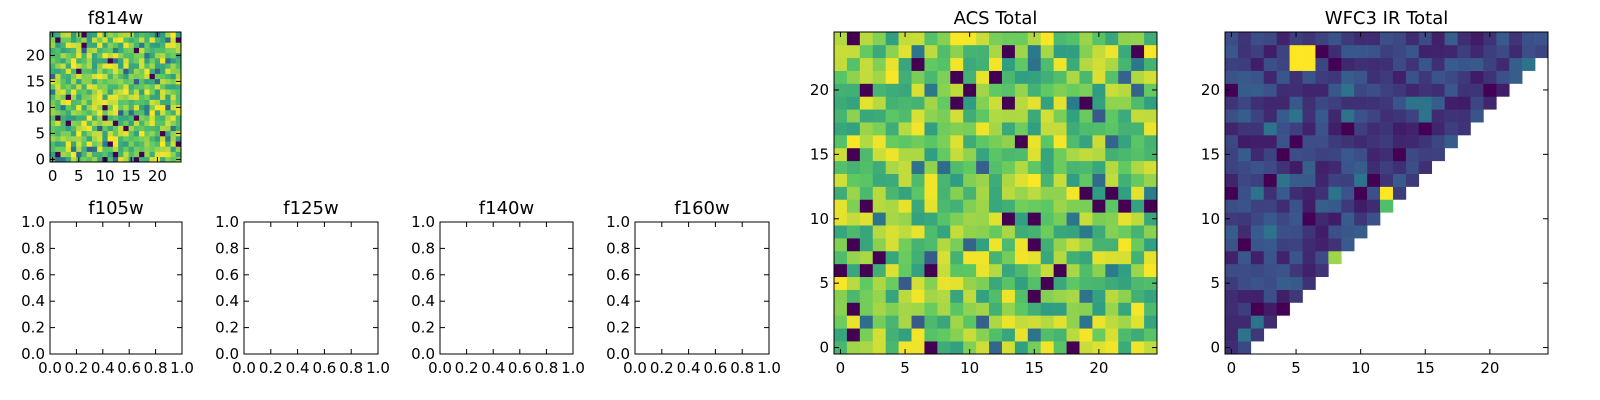 The width and height of the screenshot is (1600, 400). Describe the element at coordinates (702, 288) in the screenshot. I see `axes-frame` at that location.